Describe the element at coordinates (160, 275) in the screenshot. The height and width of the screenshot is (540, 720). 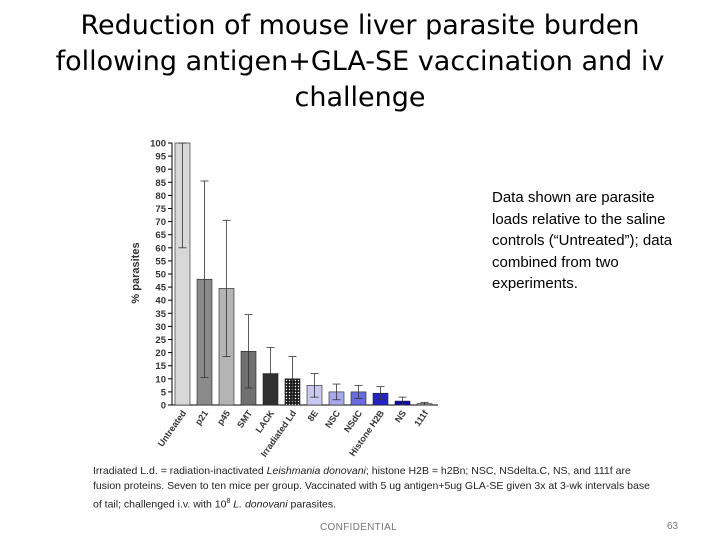
I see `y-tick-label: 50` at that location.